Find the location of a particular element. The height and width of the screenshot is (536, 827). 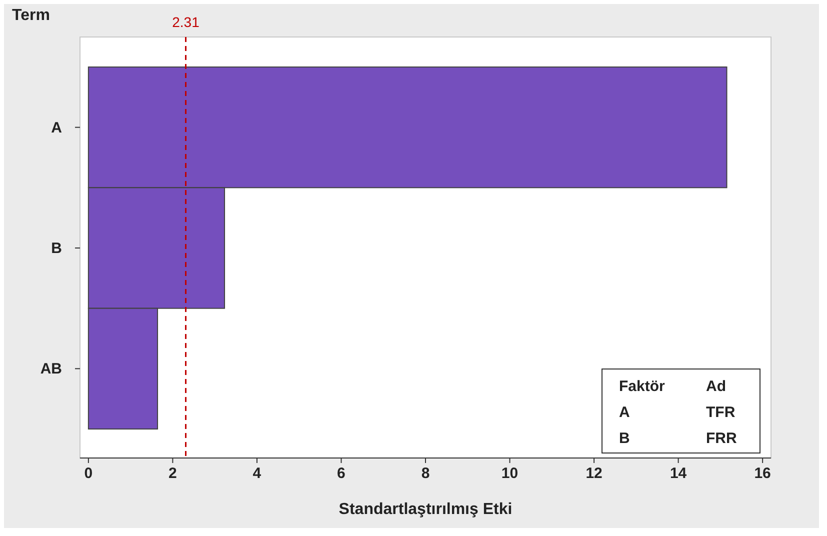

annotation: A is located at coordinates (624, 412).